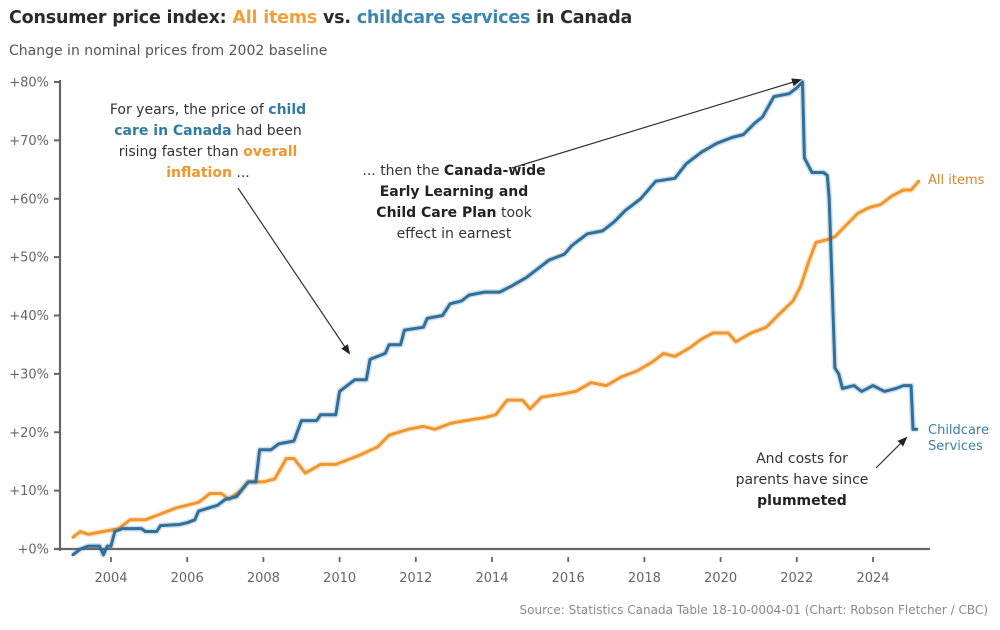 The width and height of the screenshot is (1000, 630). Describe the element at coordinates (29, 199) in the screenshot. I see `y-tick-label: +60%` at that location.